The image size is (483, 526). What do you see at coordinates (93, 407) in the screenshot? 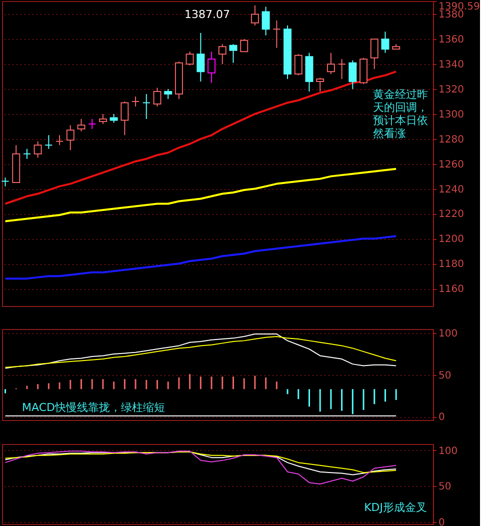
I see `annotation: MACD快慢线靠拢，绿柱缩短` at bounding box center [93, 407].